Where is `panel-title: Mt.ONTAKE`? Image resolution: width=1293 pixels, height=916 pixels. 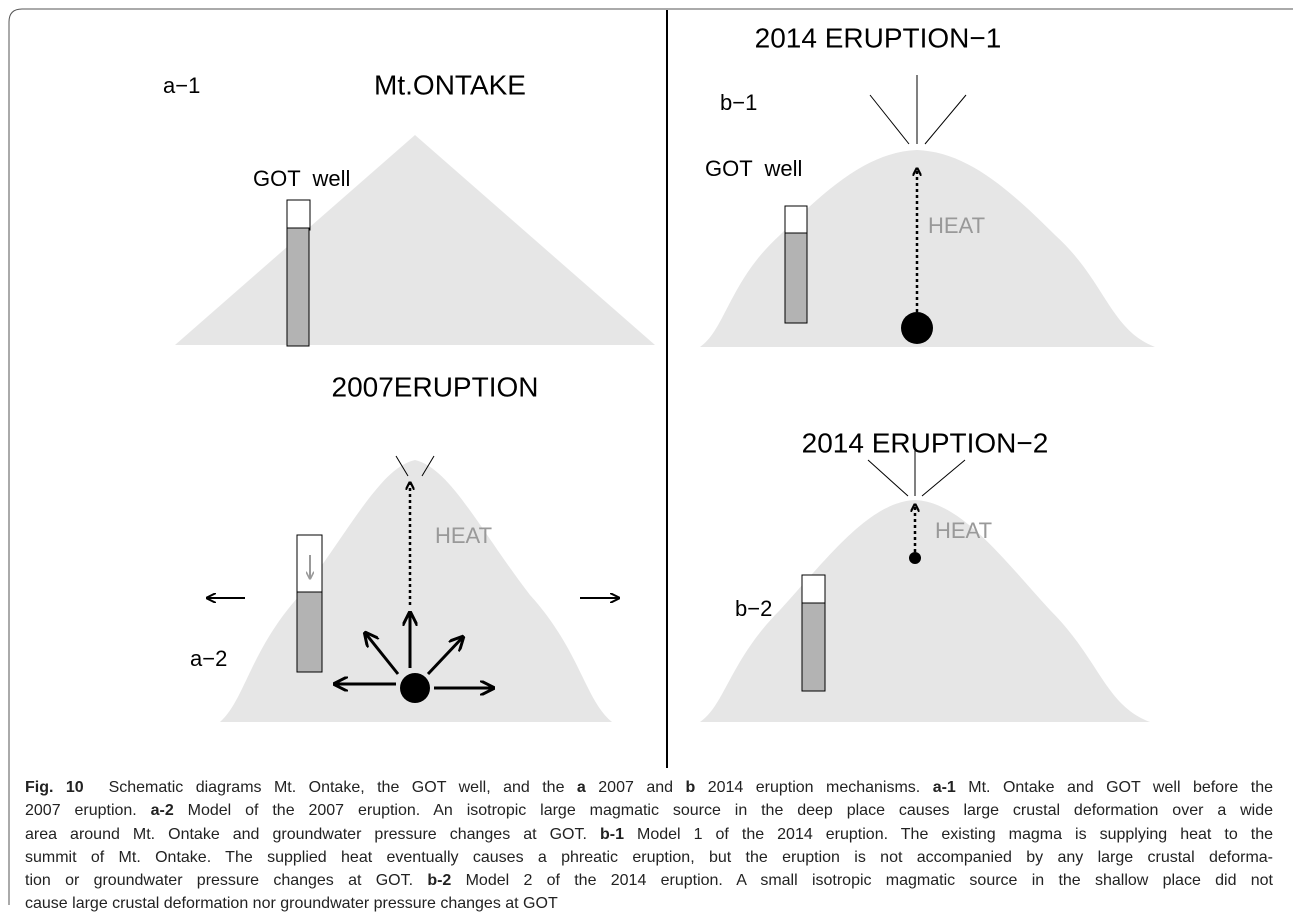
panel-title: Mt.ONTAKE is located at coordinates (450, 84).